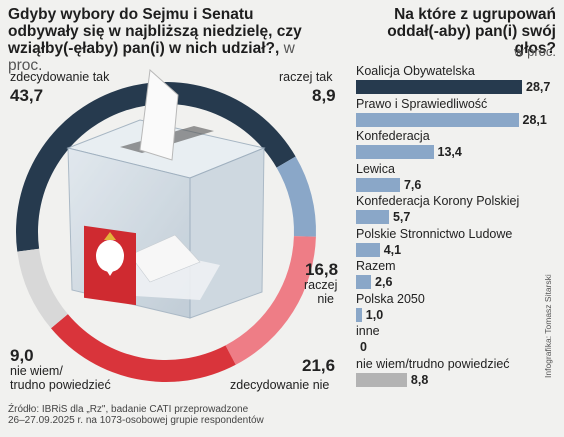 This screenshot has width=564, height=437. Describe the element at coordinates (27, 95) in the screenshot. I see `value-zdecydowanie-tak: 43,7` at that location.